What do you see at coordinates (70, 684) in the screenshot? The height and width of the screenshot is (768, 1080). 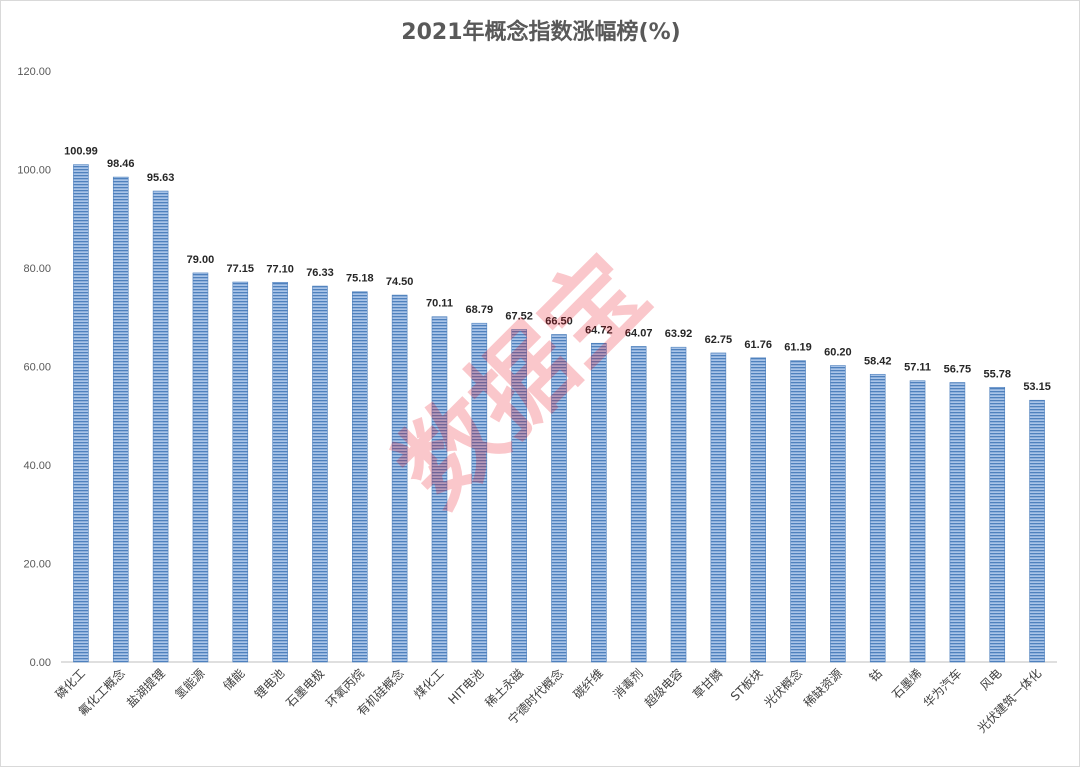 I see `x-tick-label: 磷化工` at bounding box center [70, 684].